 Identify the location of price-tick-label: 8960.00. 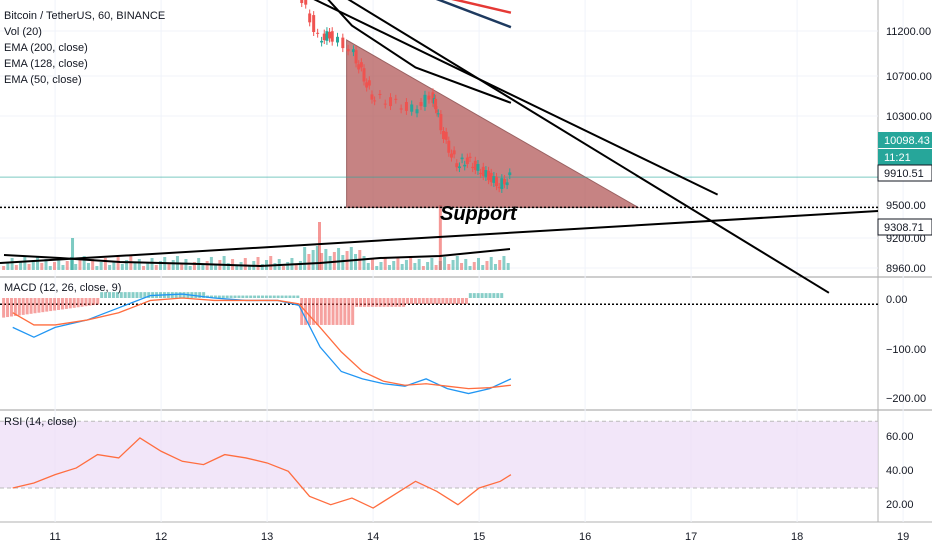
(906, 269).